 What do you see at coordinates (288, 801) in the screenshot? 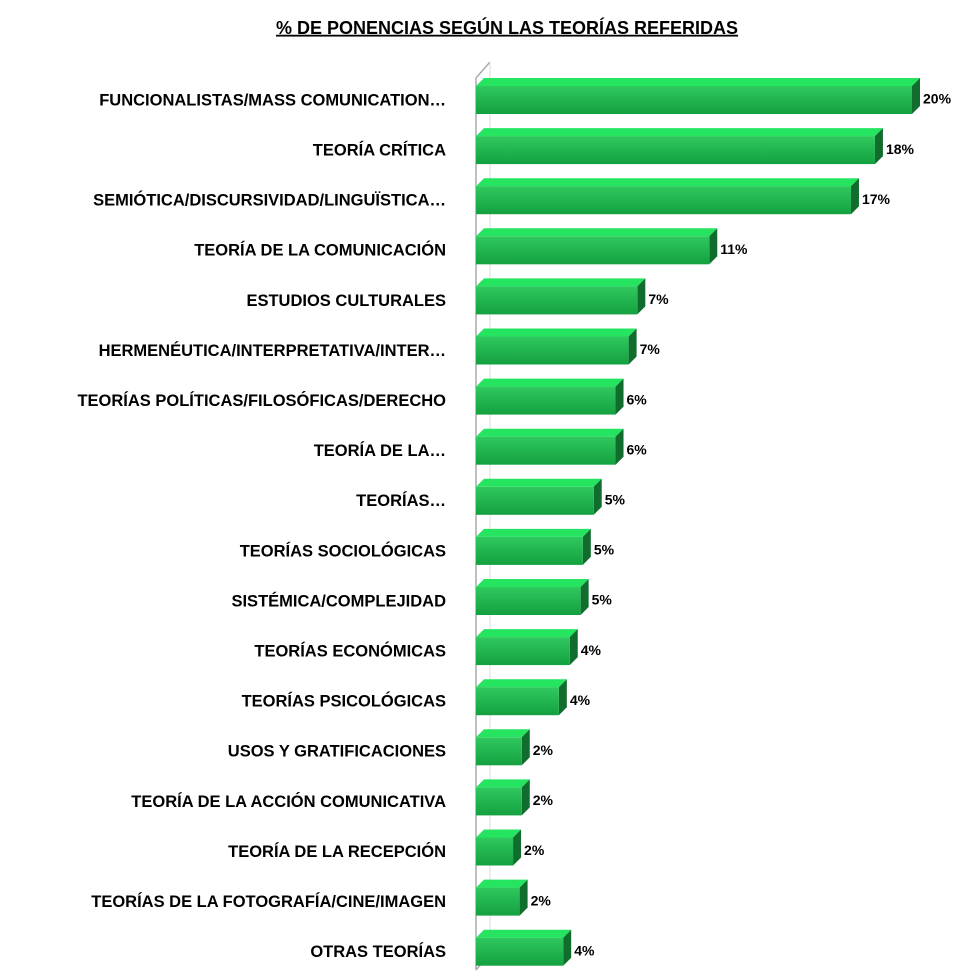
I see `category-label: TEORÍA DE LA ACCIÓN COMUNICATIVA` at bounding box center [288, 801].